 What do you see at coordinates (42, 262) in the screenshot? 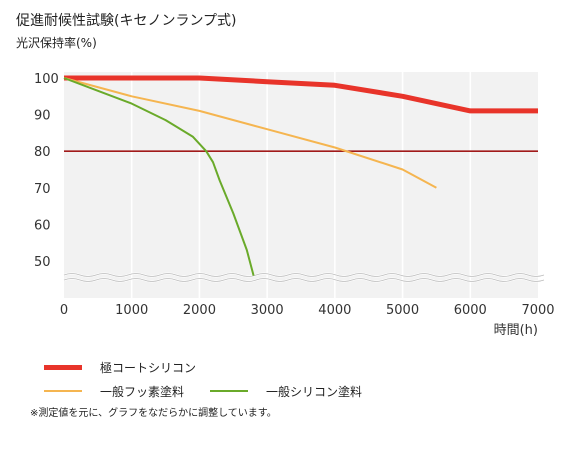
I see `y-tick-label-50: 50` at bounding box center [42, 262].